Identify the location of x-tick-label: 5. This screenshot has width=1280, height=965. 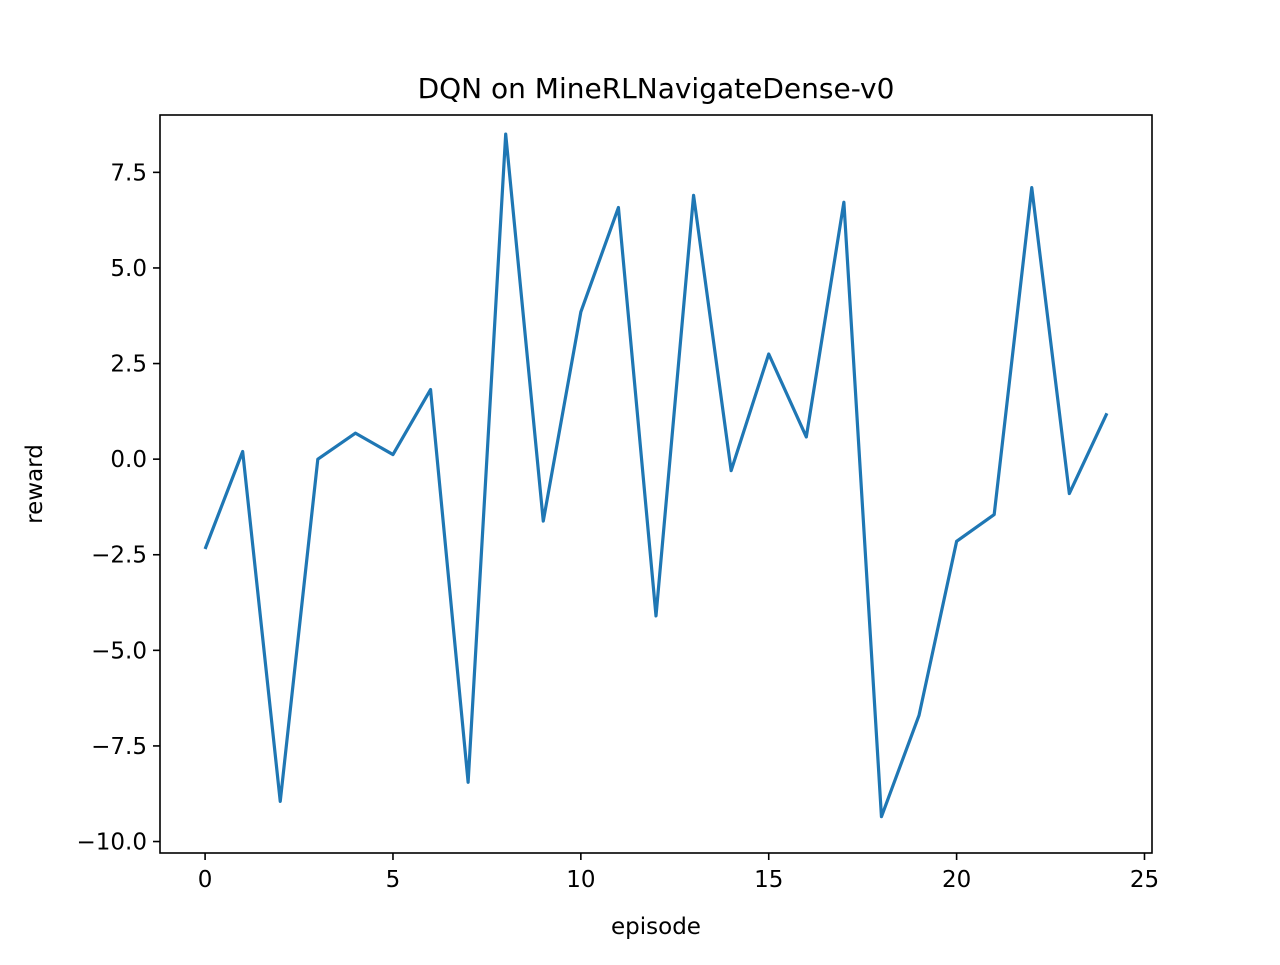
(393, 880).